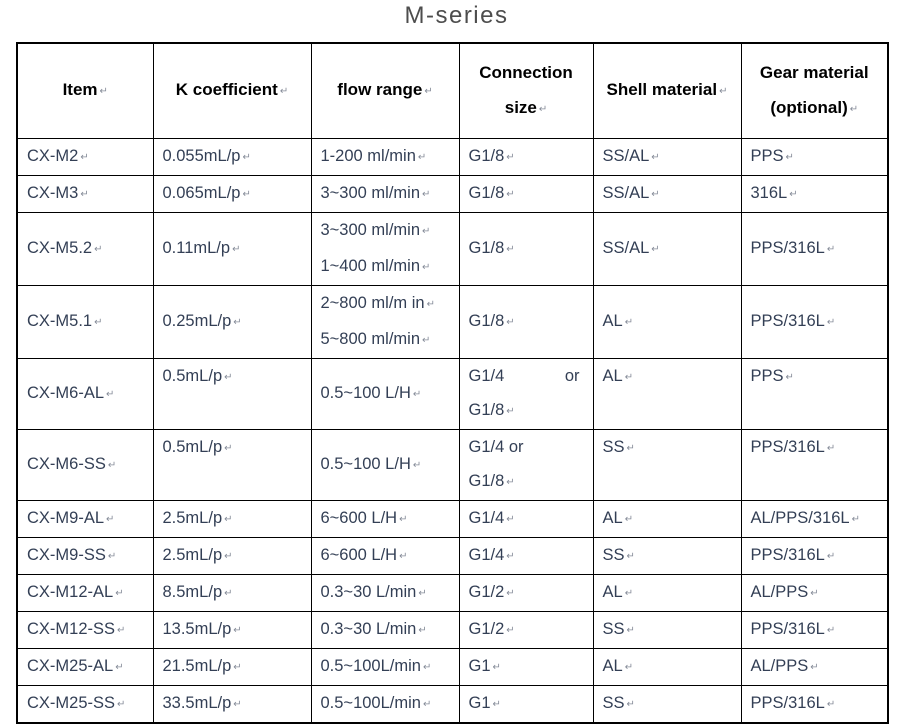  I want to click on cell-line: G1/4 ↵, so click(530, 518).